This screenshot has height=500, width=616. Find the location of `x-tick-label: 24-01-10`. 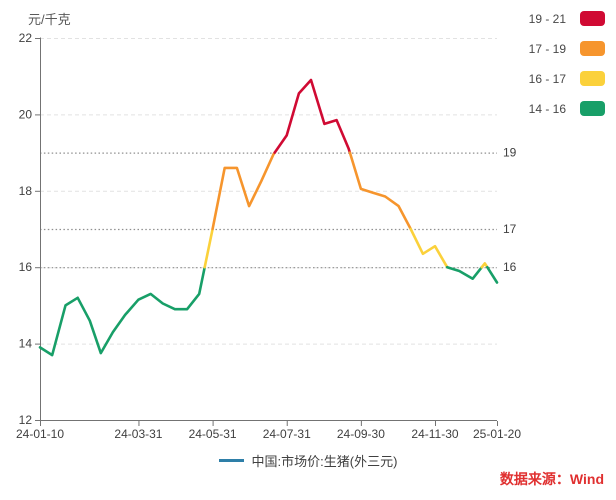

x-tick-label: 24-01-10 is located at coordinates (40, 434).